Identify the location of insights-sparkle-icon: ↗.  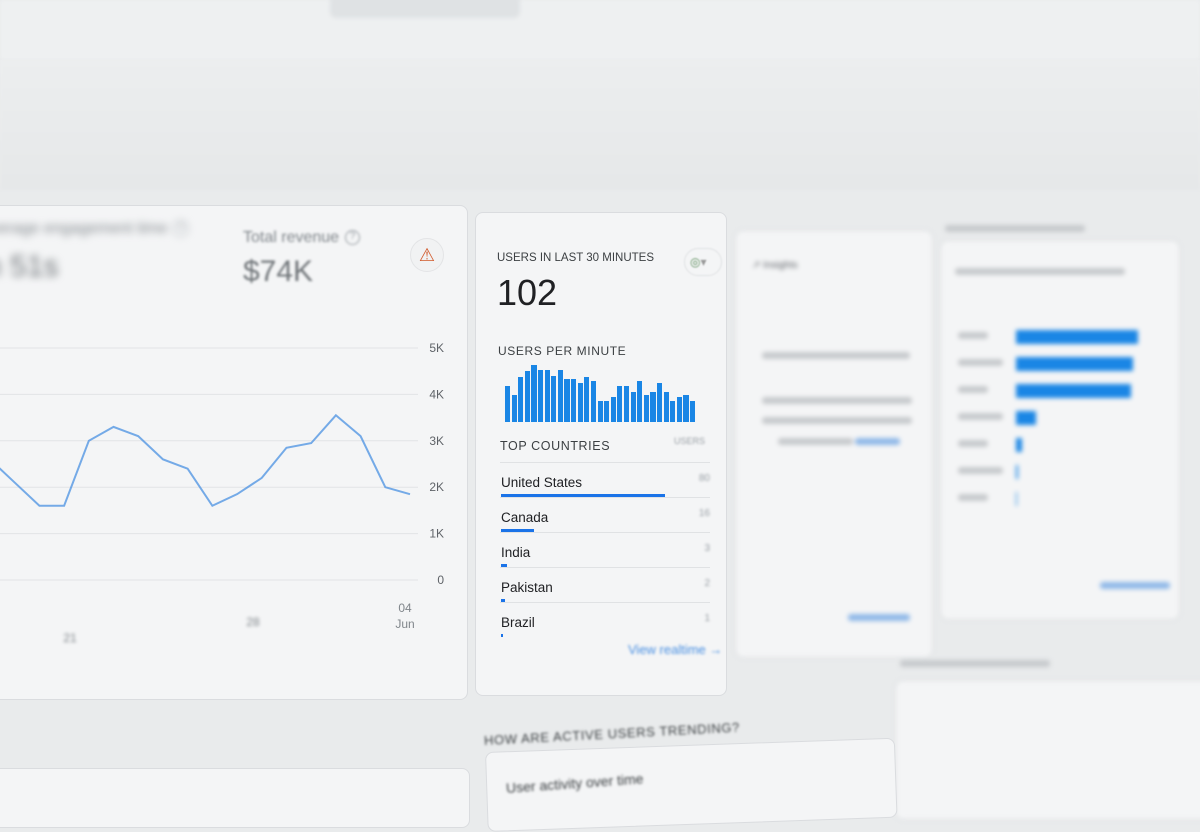
(756, 265).